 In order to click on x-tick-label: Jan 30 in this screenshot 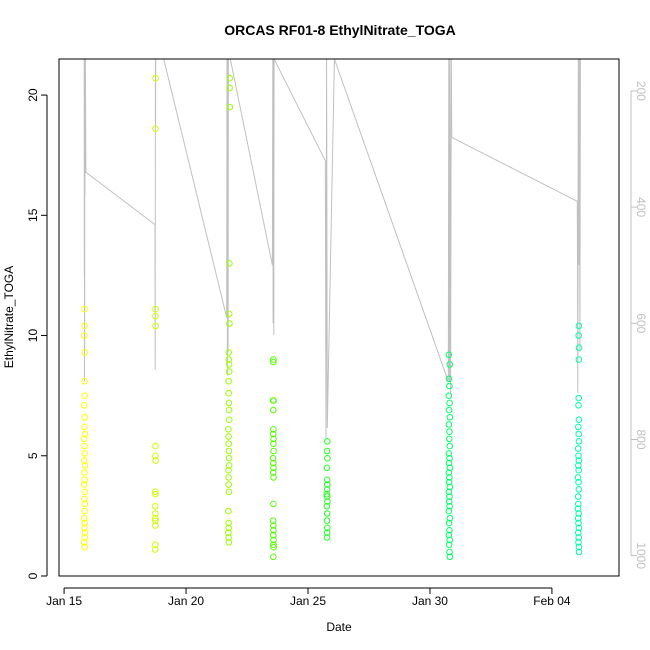, I will do `click(430, 601)`.